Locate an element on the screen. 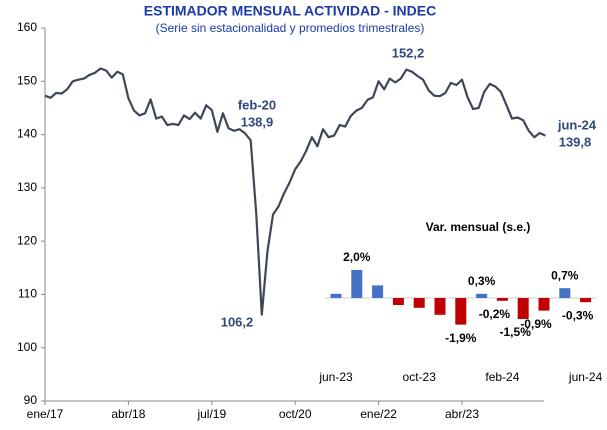  y-tick-label: 90 is located at coordinates (31, 400).